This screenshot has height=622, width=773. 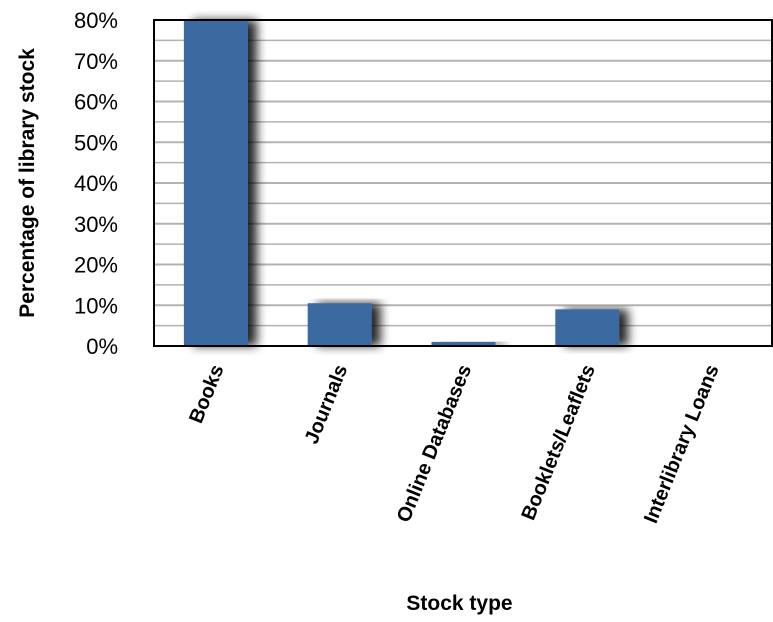 I want to click on y-tick-label: 0%, so click(x=102, y=346).